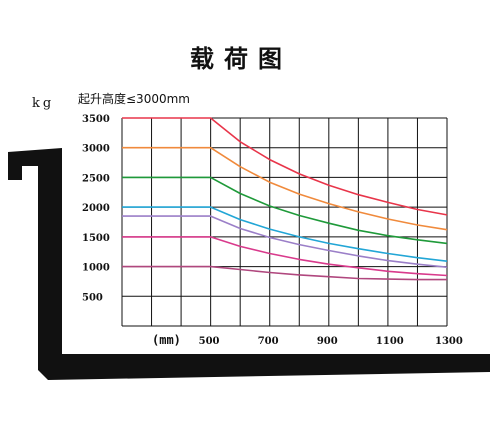  I want to click on chart-subtitle: 起升高度≤3000mm, so click(134, 98).